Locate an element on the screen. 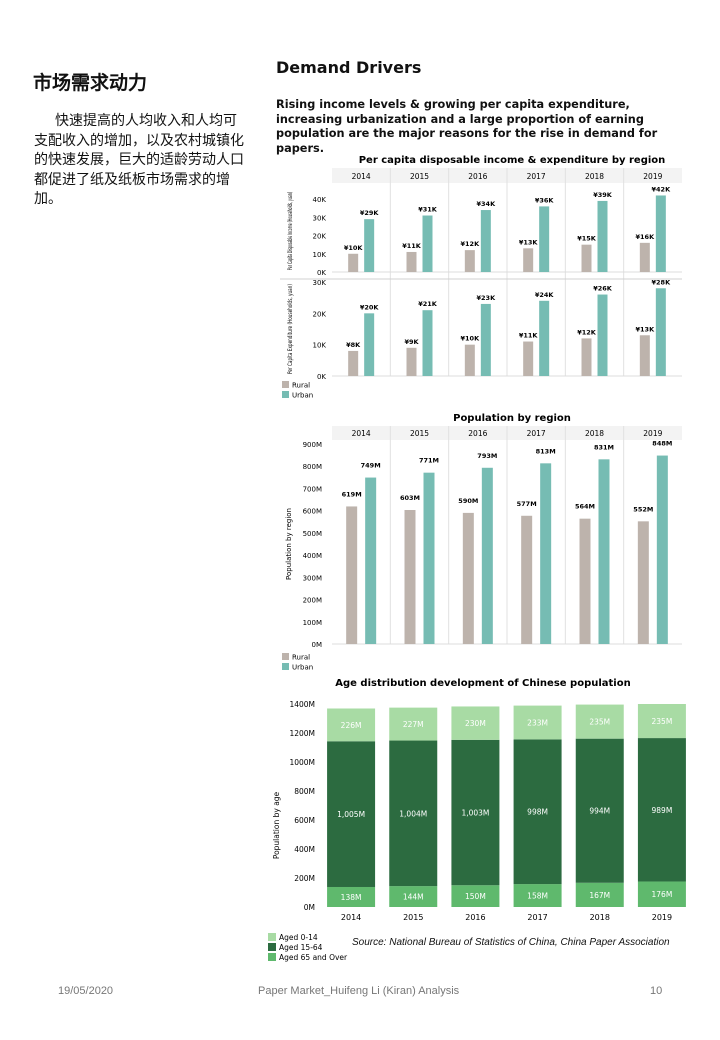 The width and height of the screenshot is (720, 1040). data-label: 138M is located at coordinates (351, 897).